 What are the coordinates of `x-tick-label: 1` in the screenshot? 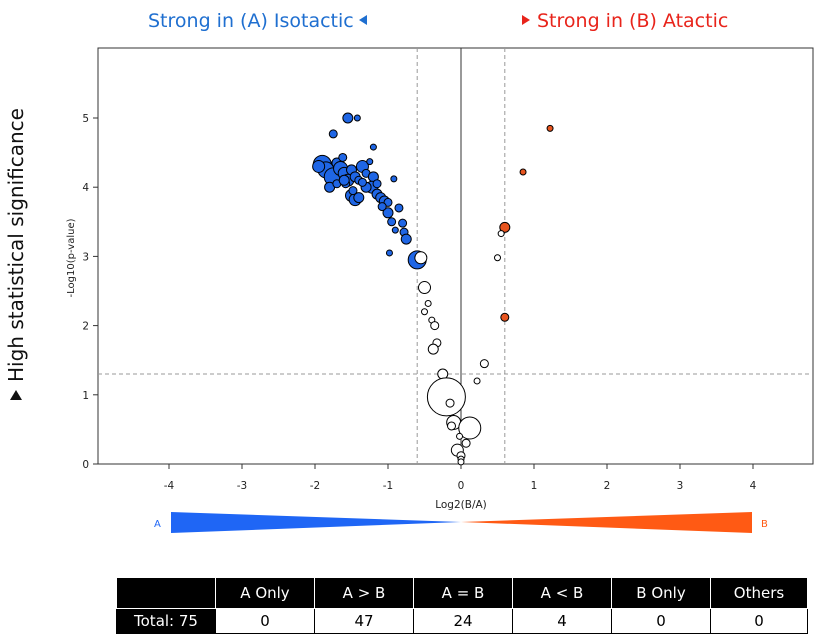 It's located at (534, 486).